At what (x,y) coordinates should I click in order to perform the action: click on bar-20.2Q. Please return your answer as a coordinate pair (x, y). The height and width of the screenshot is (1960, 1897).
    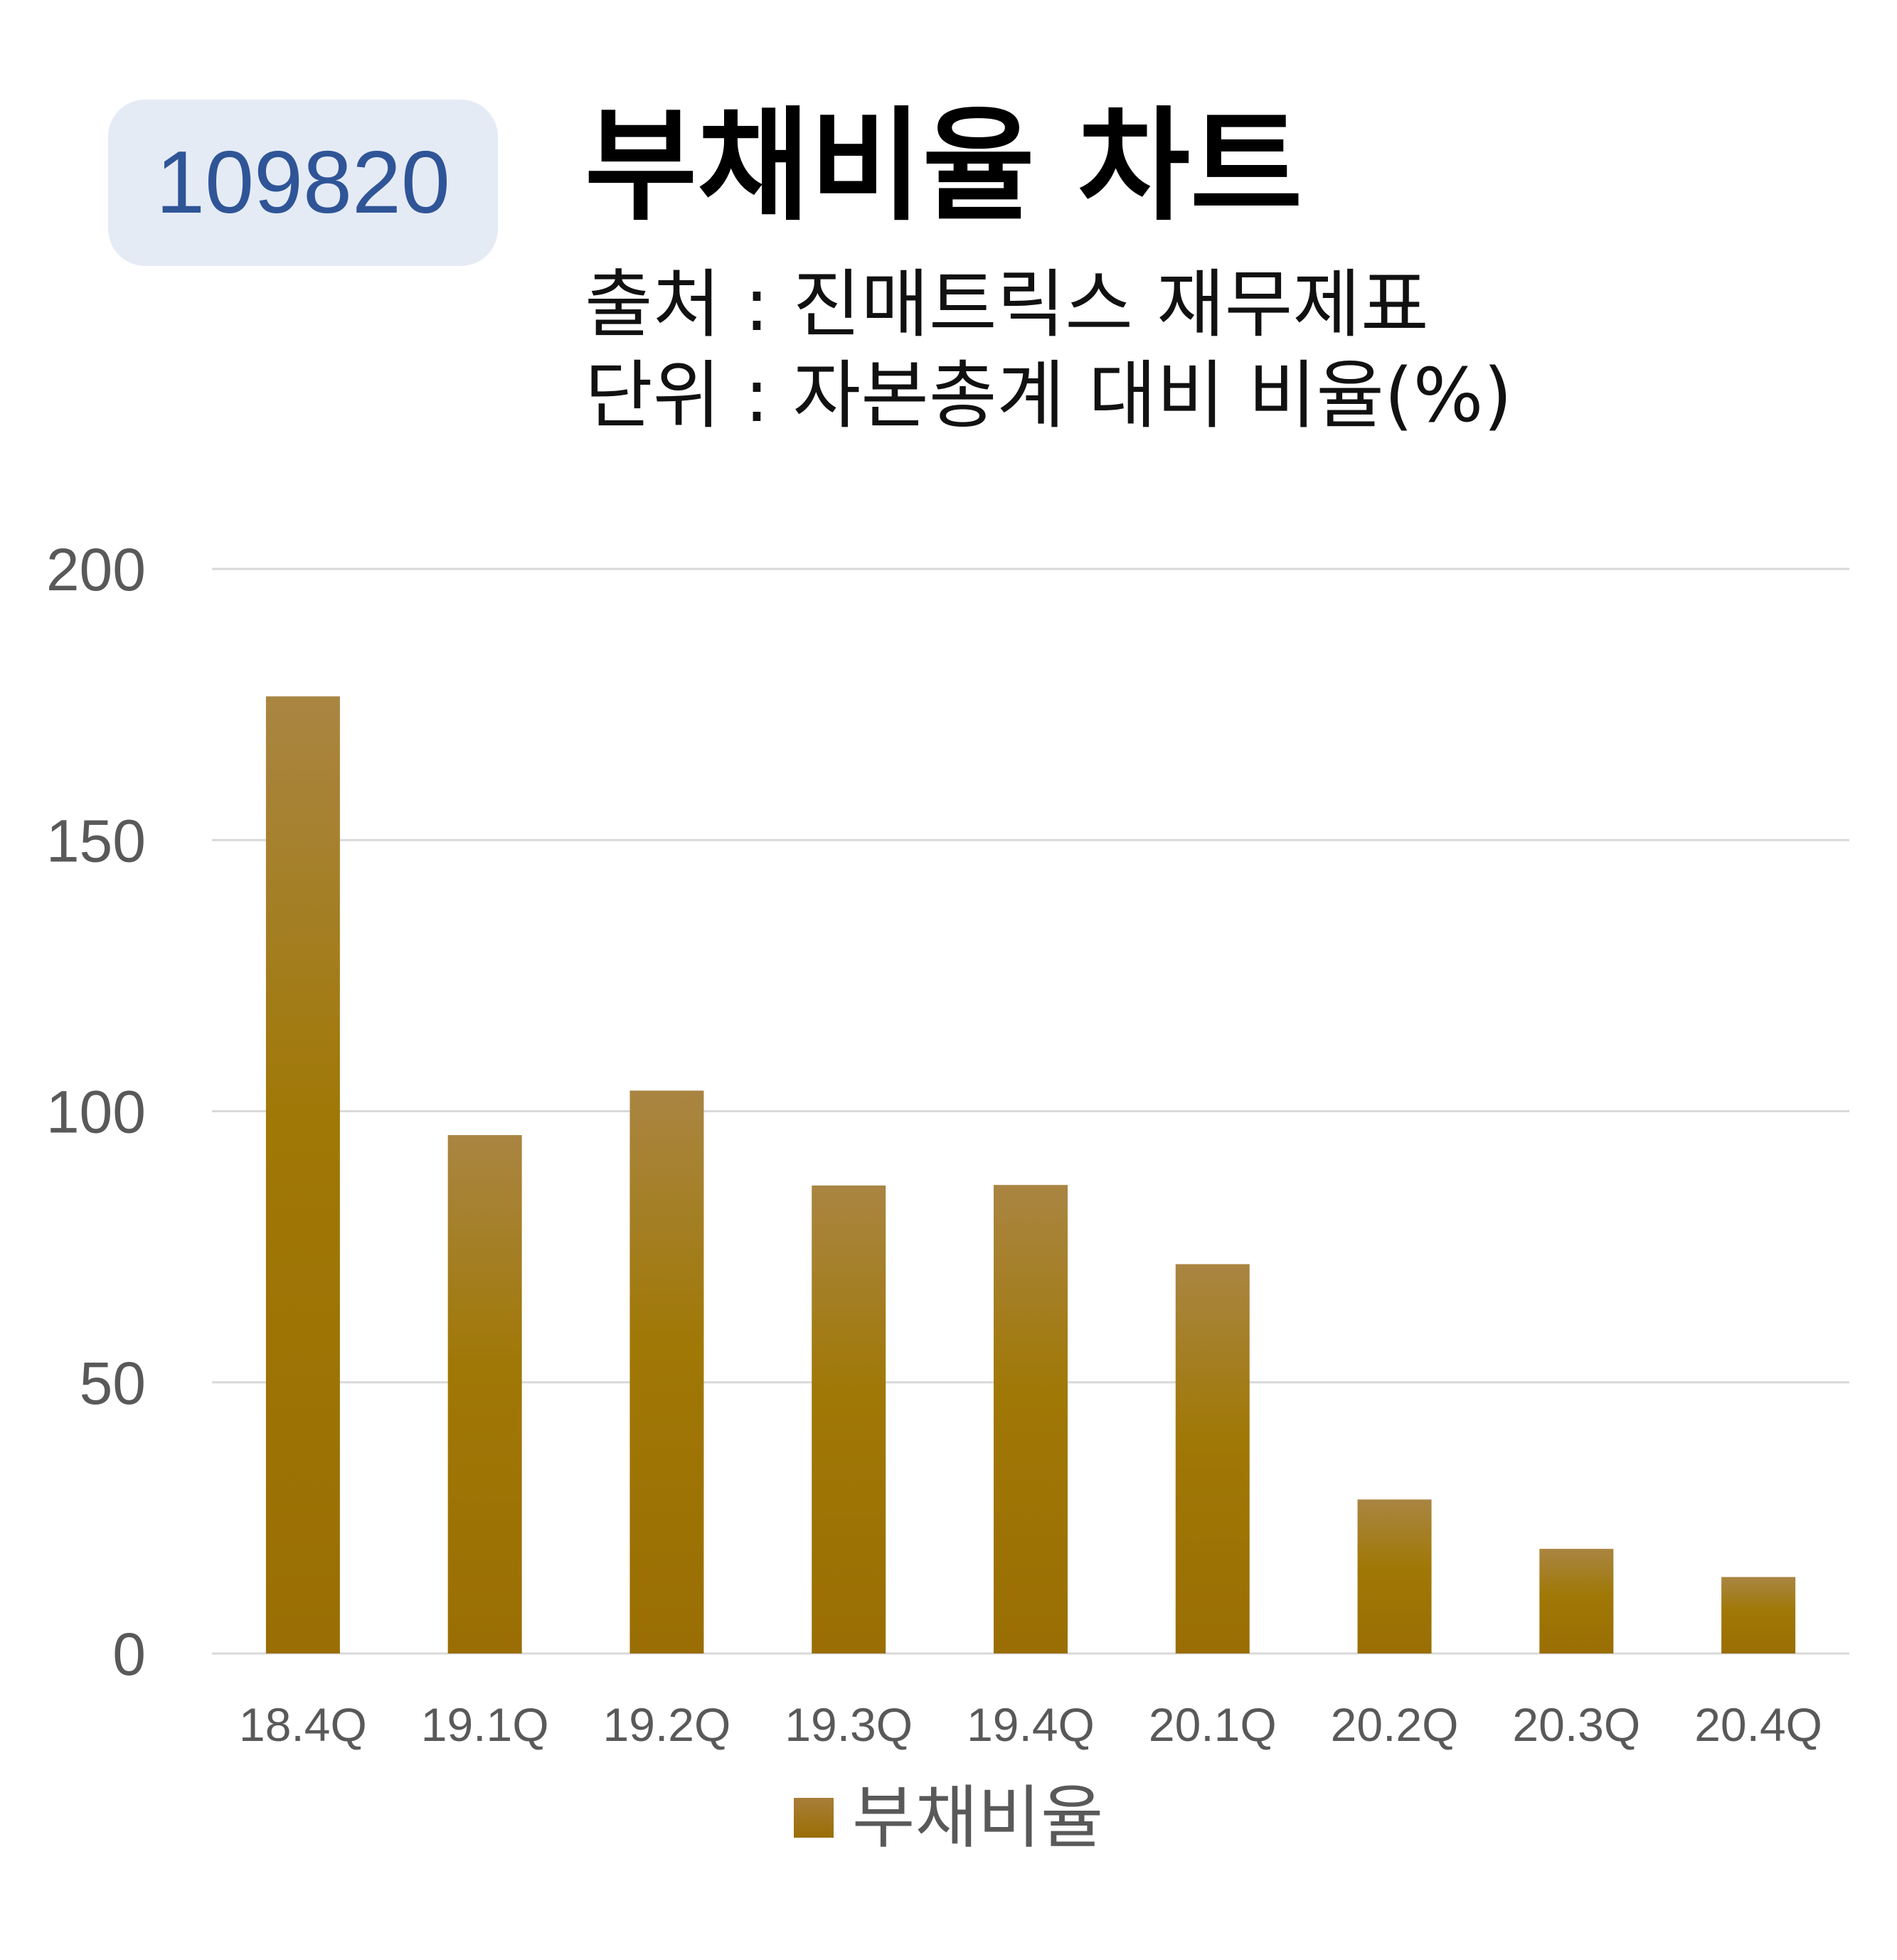
    Looking at the image, I should click on (1395, 1576).